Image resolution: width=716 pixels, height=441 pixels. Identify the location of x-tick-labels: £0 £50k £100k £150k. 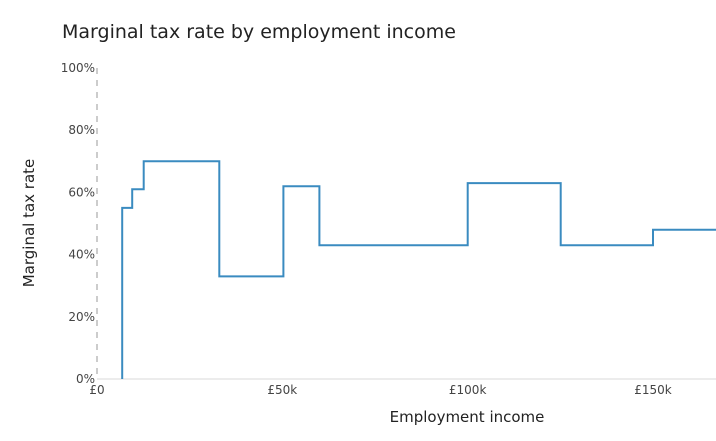
(380, 390).